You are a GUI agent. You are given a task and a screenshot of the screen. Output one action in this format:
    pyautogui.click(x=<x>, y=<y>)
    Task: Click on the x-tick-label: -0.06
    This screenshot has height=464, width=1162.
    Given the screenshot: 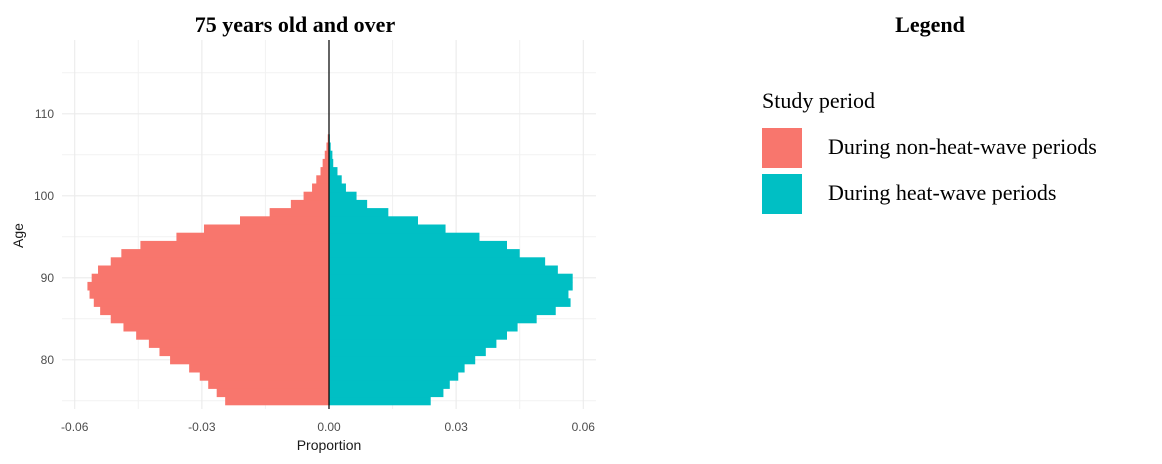 What is the action you would take?
    pyautogui.click(x=75, y=427)
    